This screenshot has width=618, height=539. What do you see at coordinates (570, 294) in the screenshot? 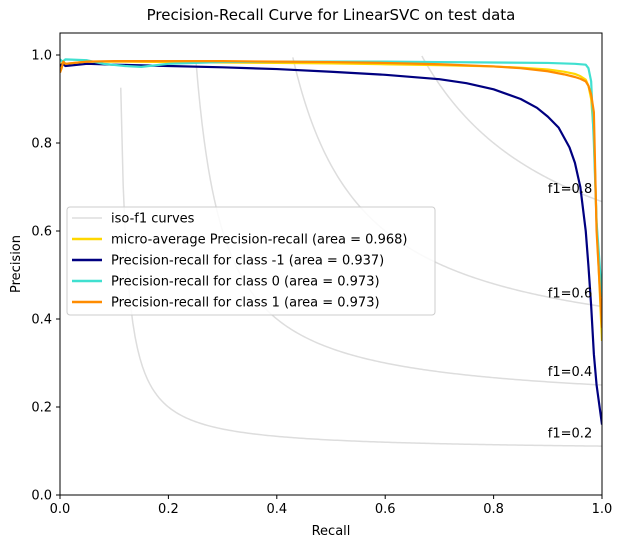
I see `iso-f1-label: f1=0.6` at bounding box center [570, 294].